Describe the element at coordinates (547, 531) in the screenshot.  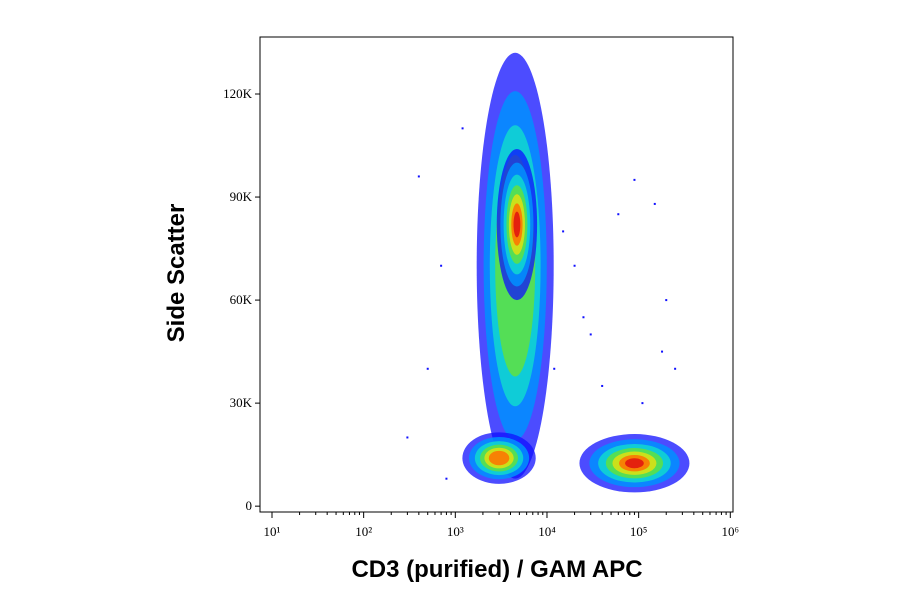
I see `x-tick-label: 10⁴` at that location.